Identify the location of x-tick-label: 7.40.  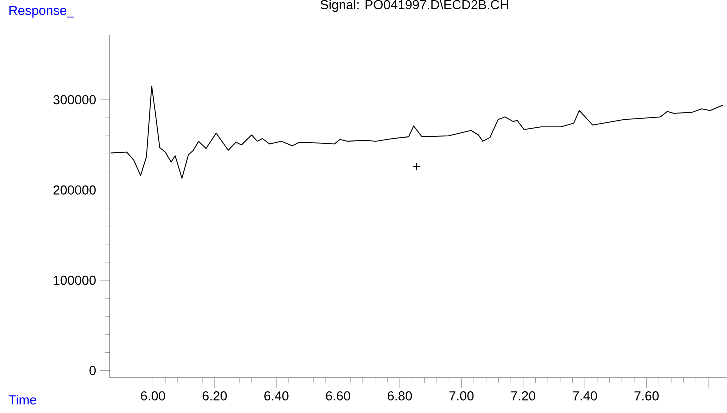
(585, 396).